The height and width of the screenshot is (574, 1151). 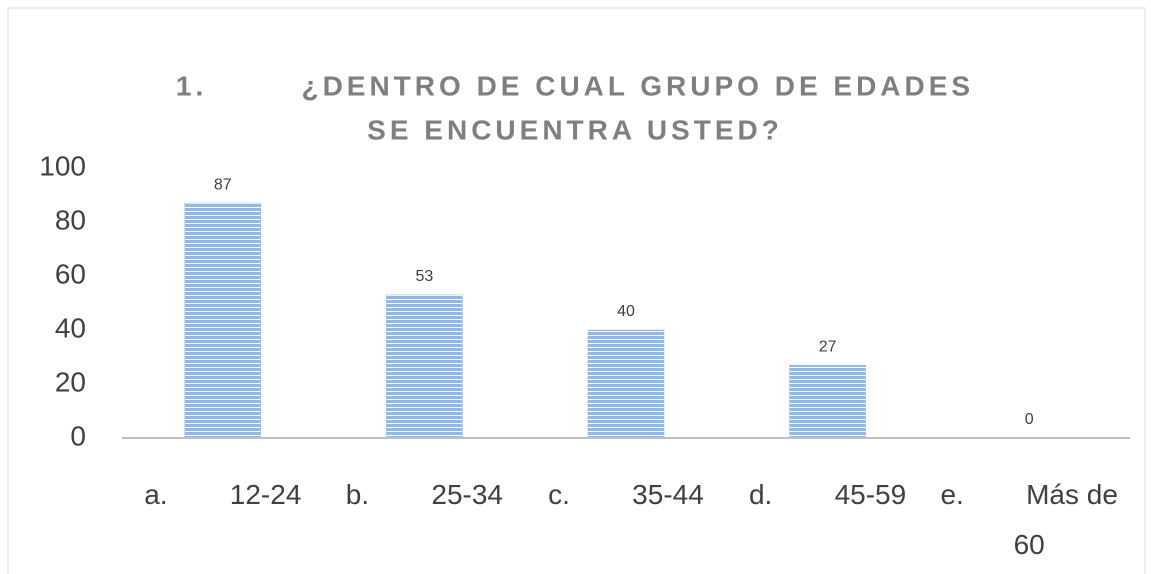 I want to click on value-label: 87, so click(x=223, y=184).